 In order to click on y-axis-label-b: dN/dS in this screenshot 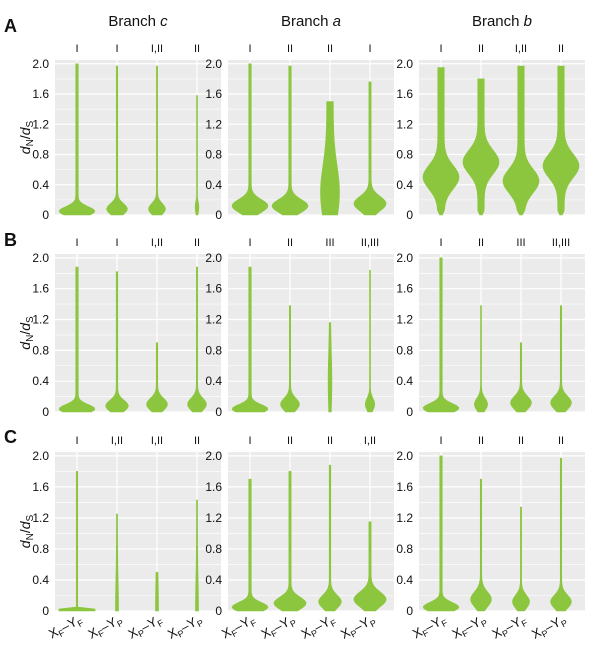, I will do `click(26, 333)`.